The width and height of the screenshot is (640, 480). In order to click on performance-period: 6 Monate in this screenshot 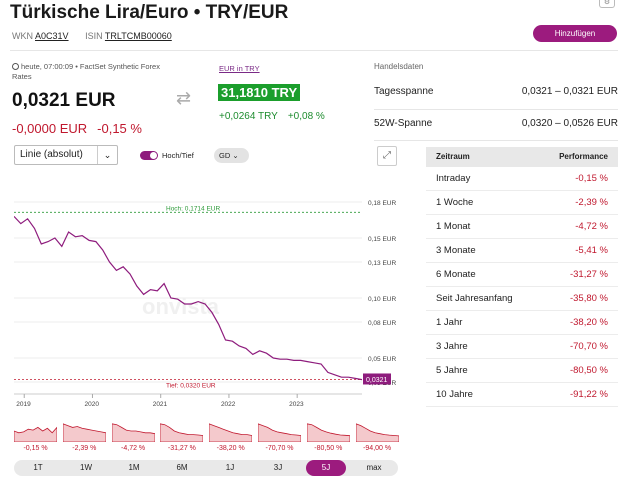, I will do `click(456, 274)`.